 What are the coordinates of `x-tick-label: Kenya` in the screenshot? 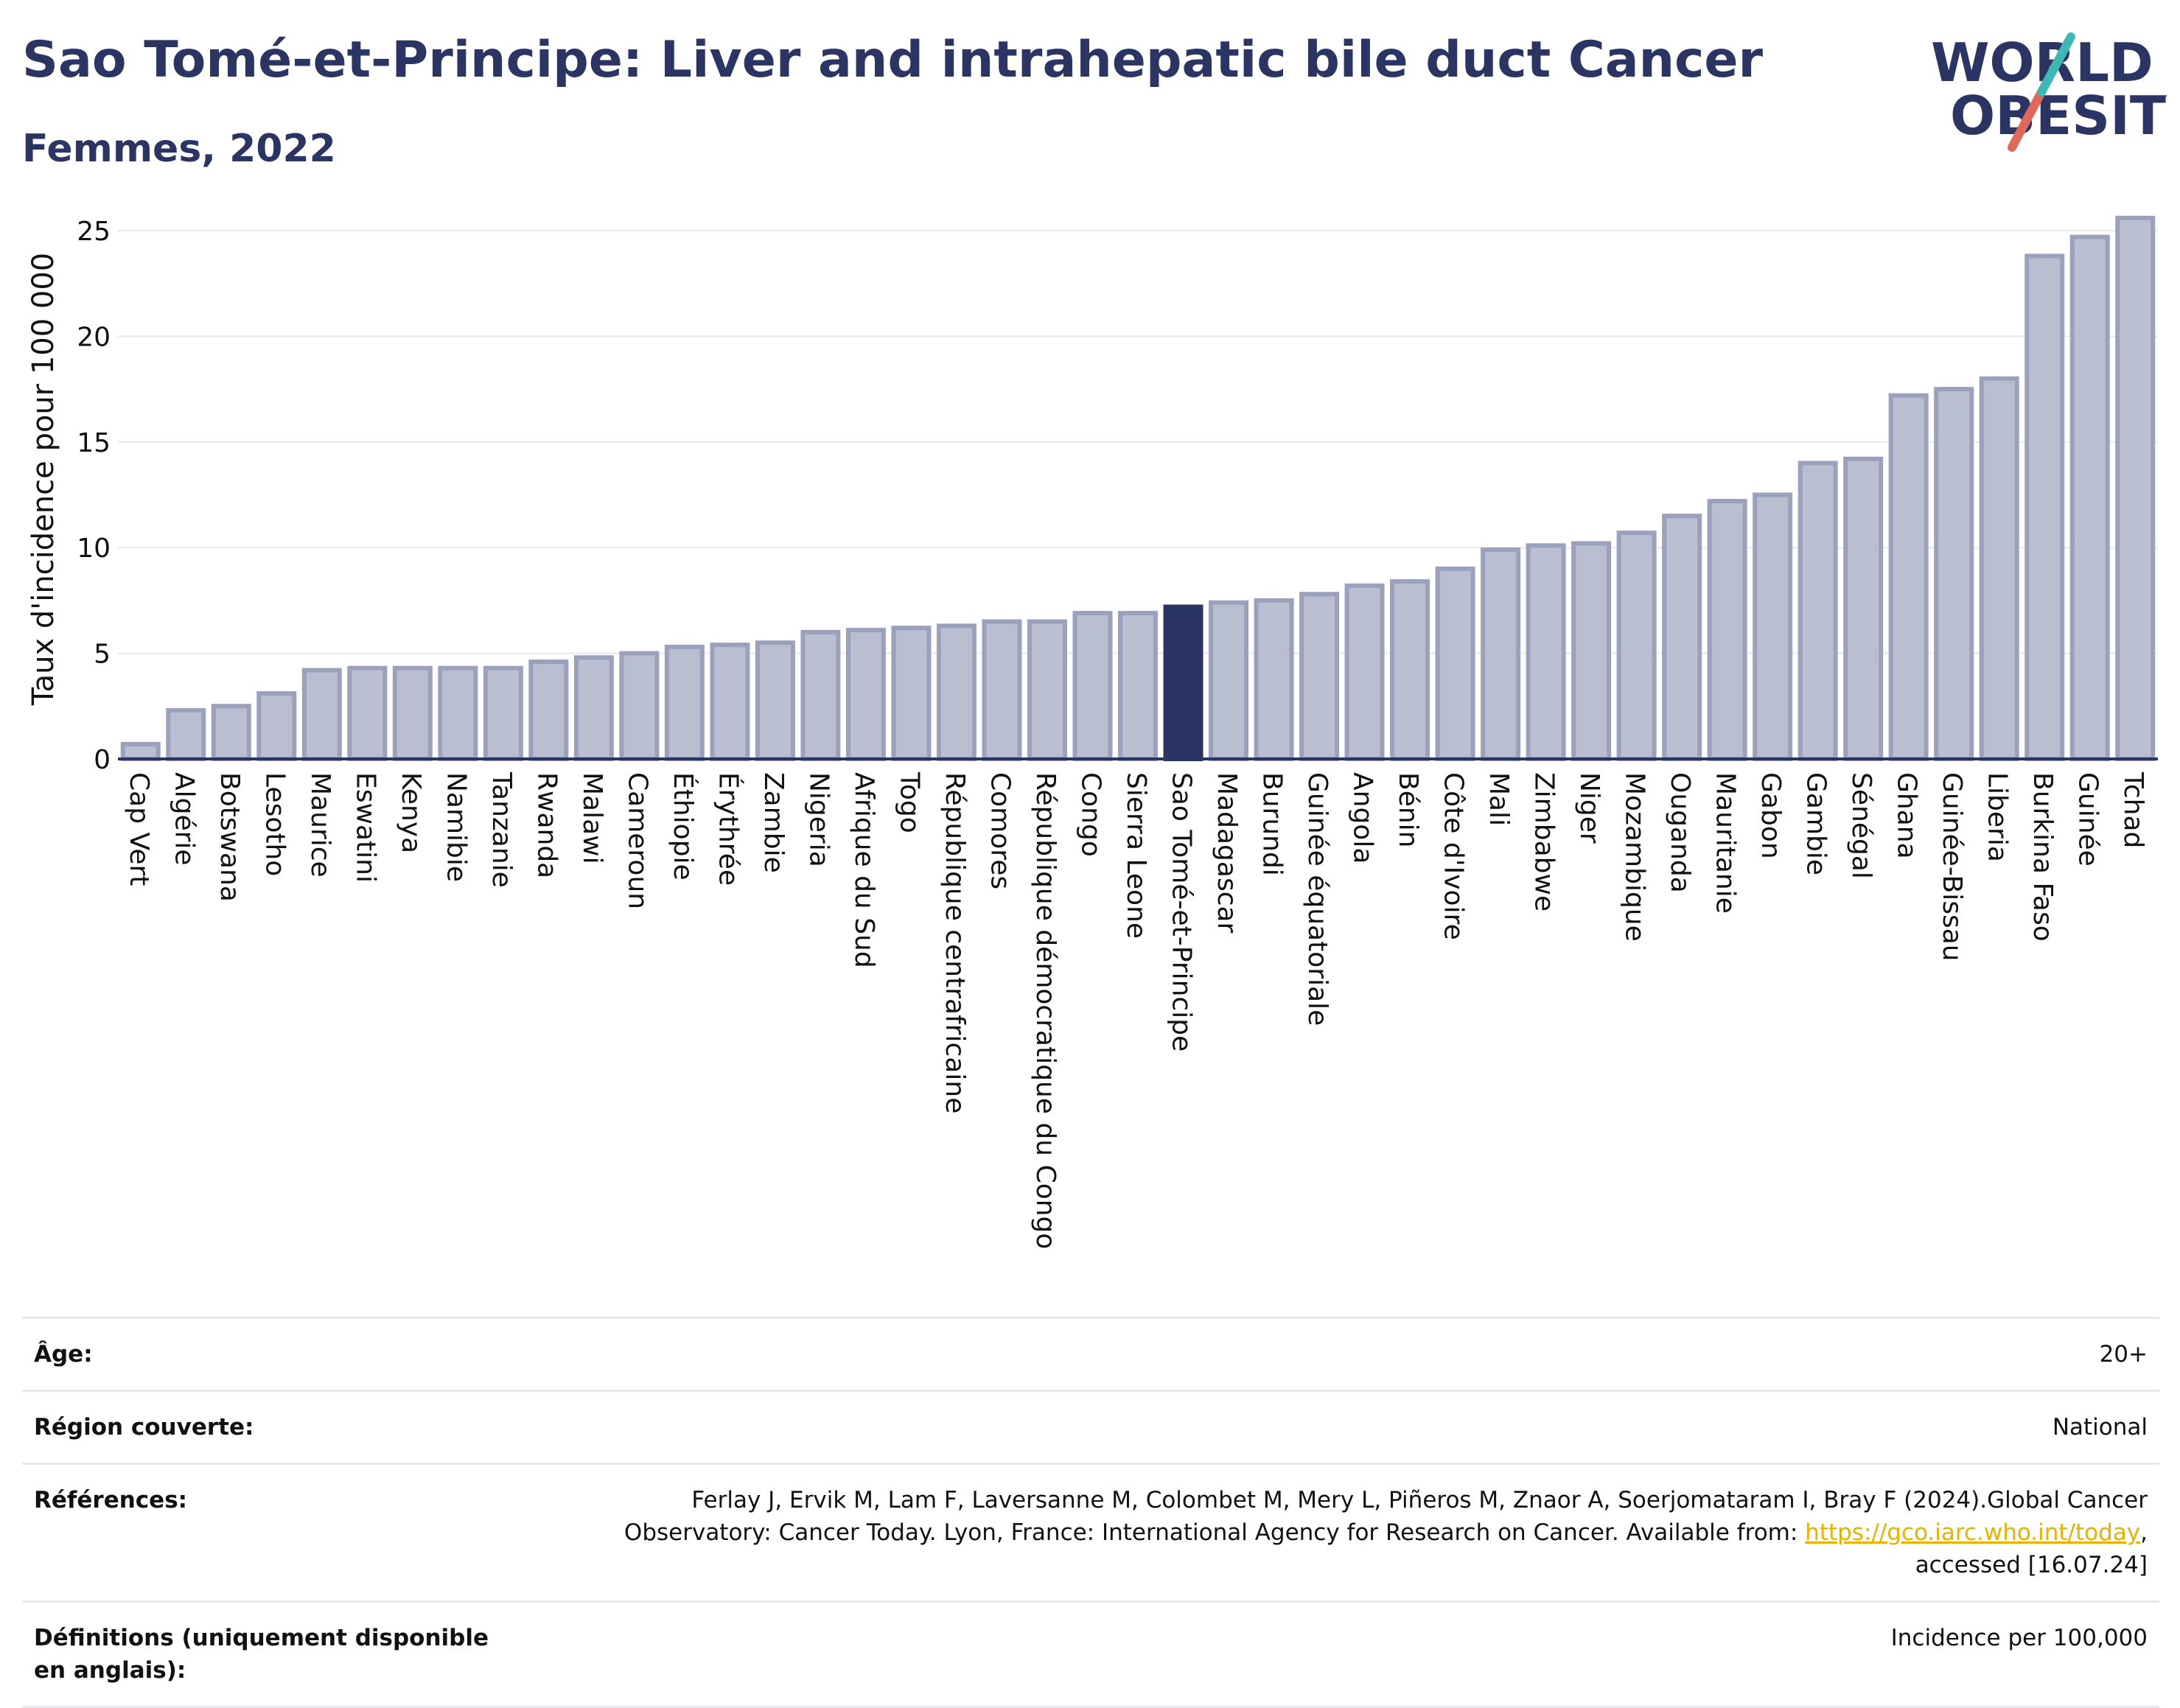 It's located at (411, 812).